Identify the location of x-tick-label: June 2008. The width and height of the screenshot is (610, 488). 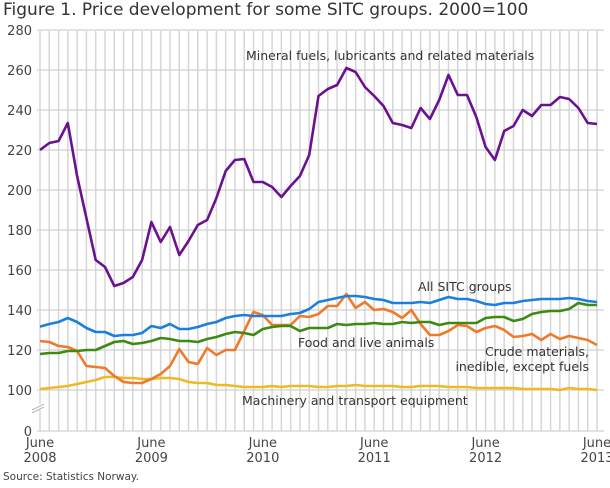
(39, 451).